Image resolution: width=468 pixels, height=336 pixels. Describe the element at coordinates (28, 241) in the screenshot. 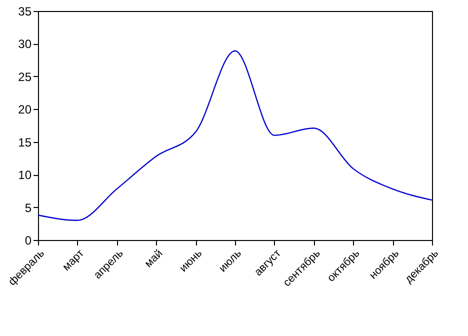

I see `y-tick-label: 0` at that location.